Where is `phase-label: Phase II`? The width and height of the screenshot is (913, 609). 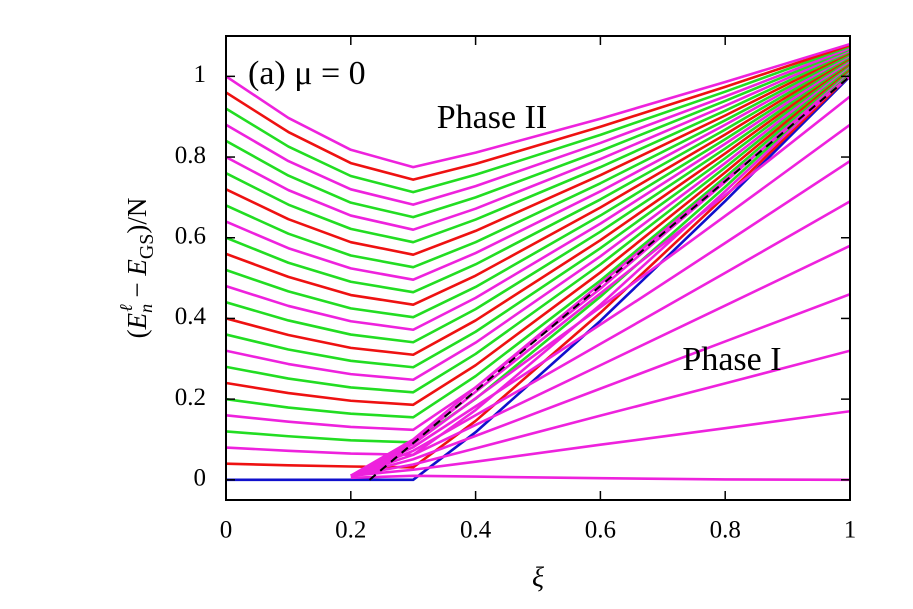
phase-label: Phase II is located at coordinates (492, 117).